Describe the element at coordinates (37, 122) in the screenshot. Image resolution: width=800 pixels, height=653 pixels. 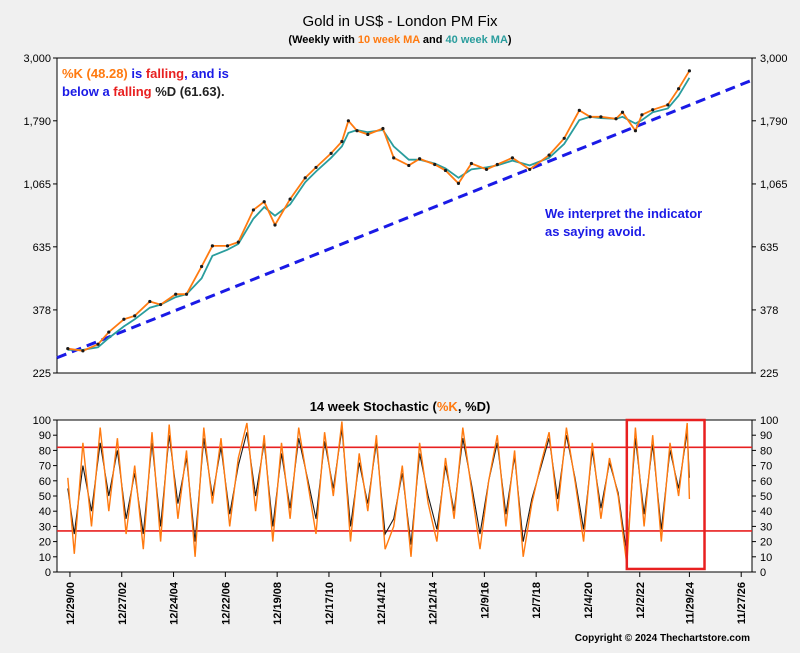
I see `price-ytick-label: 1,790` at that location.